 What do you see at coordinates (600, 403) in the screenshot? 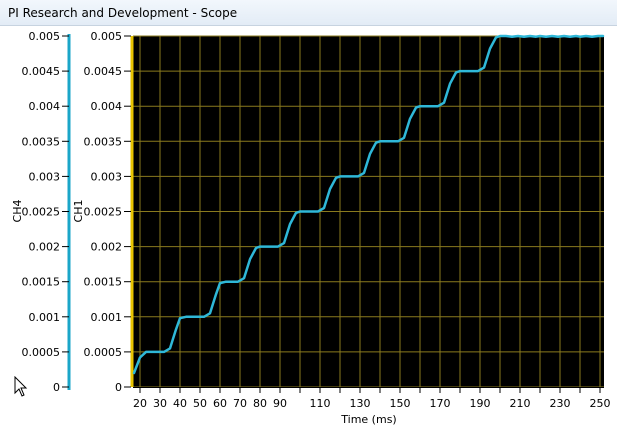
I see `x-tick-label: 250` at bounding box center [600, 403].